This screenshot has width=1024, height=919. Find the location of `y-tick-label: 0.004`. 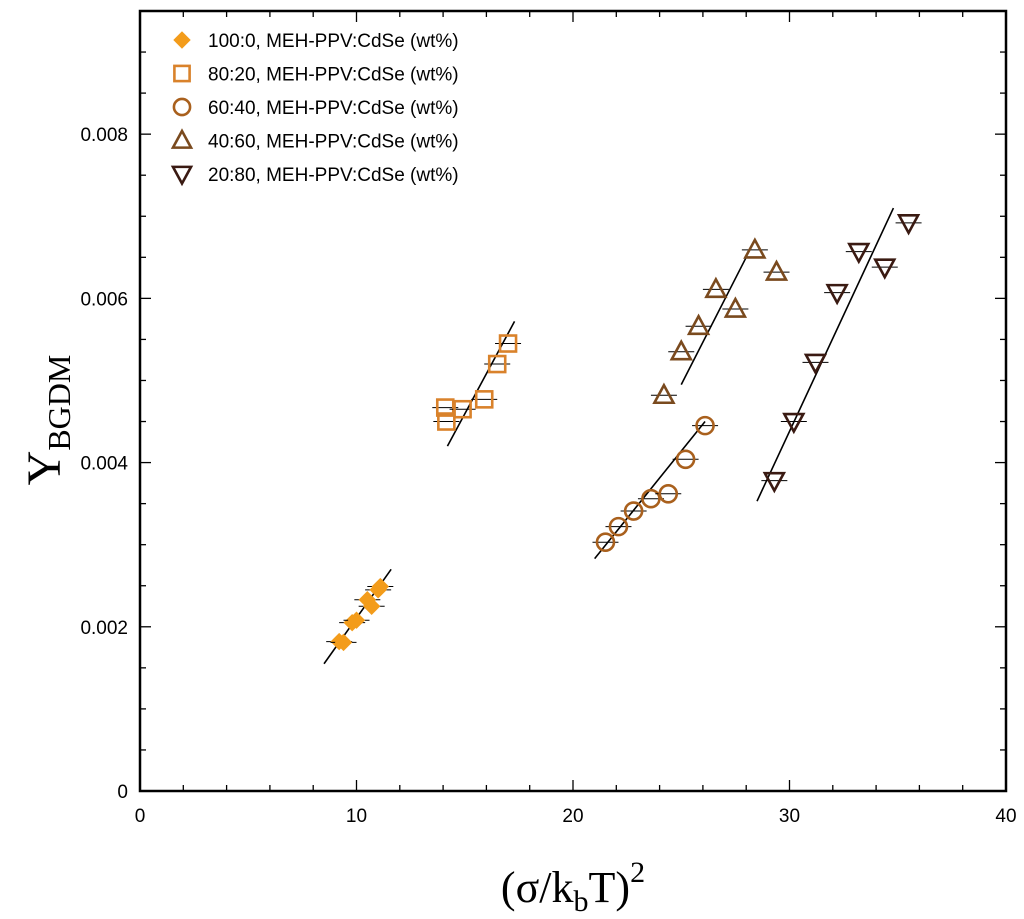

y-tick-label: 0.004 is located at coordinates (104, 464).